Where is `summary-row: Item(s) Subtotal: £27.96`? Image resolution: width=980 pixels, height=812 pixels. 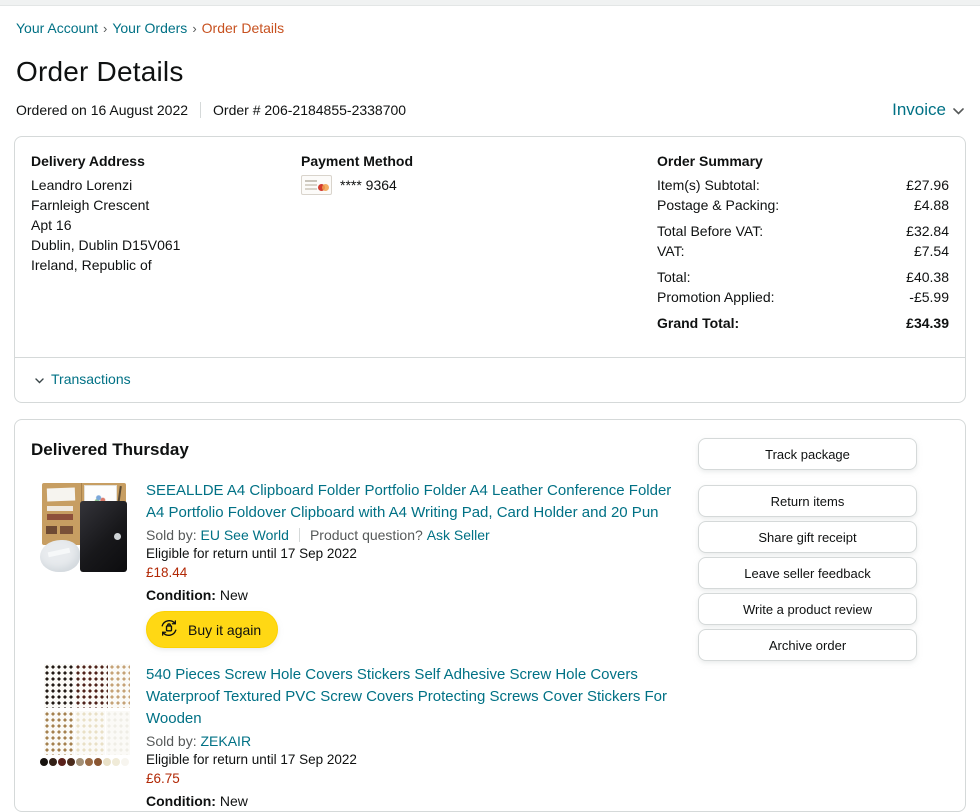 summary-row: Item(s) Subtotal: £27.96 is located at coordinates (803, 185).